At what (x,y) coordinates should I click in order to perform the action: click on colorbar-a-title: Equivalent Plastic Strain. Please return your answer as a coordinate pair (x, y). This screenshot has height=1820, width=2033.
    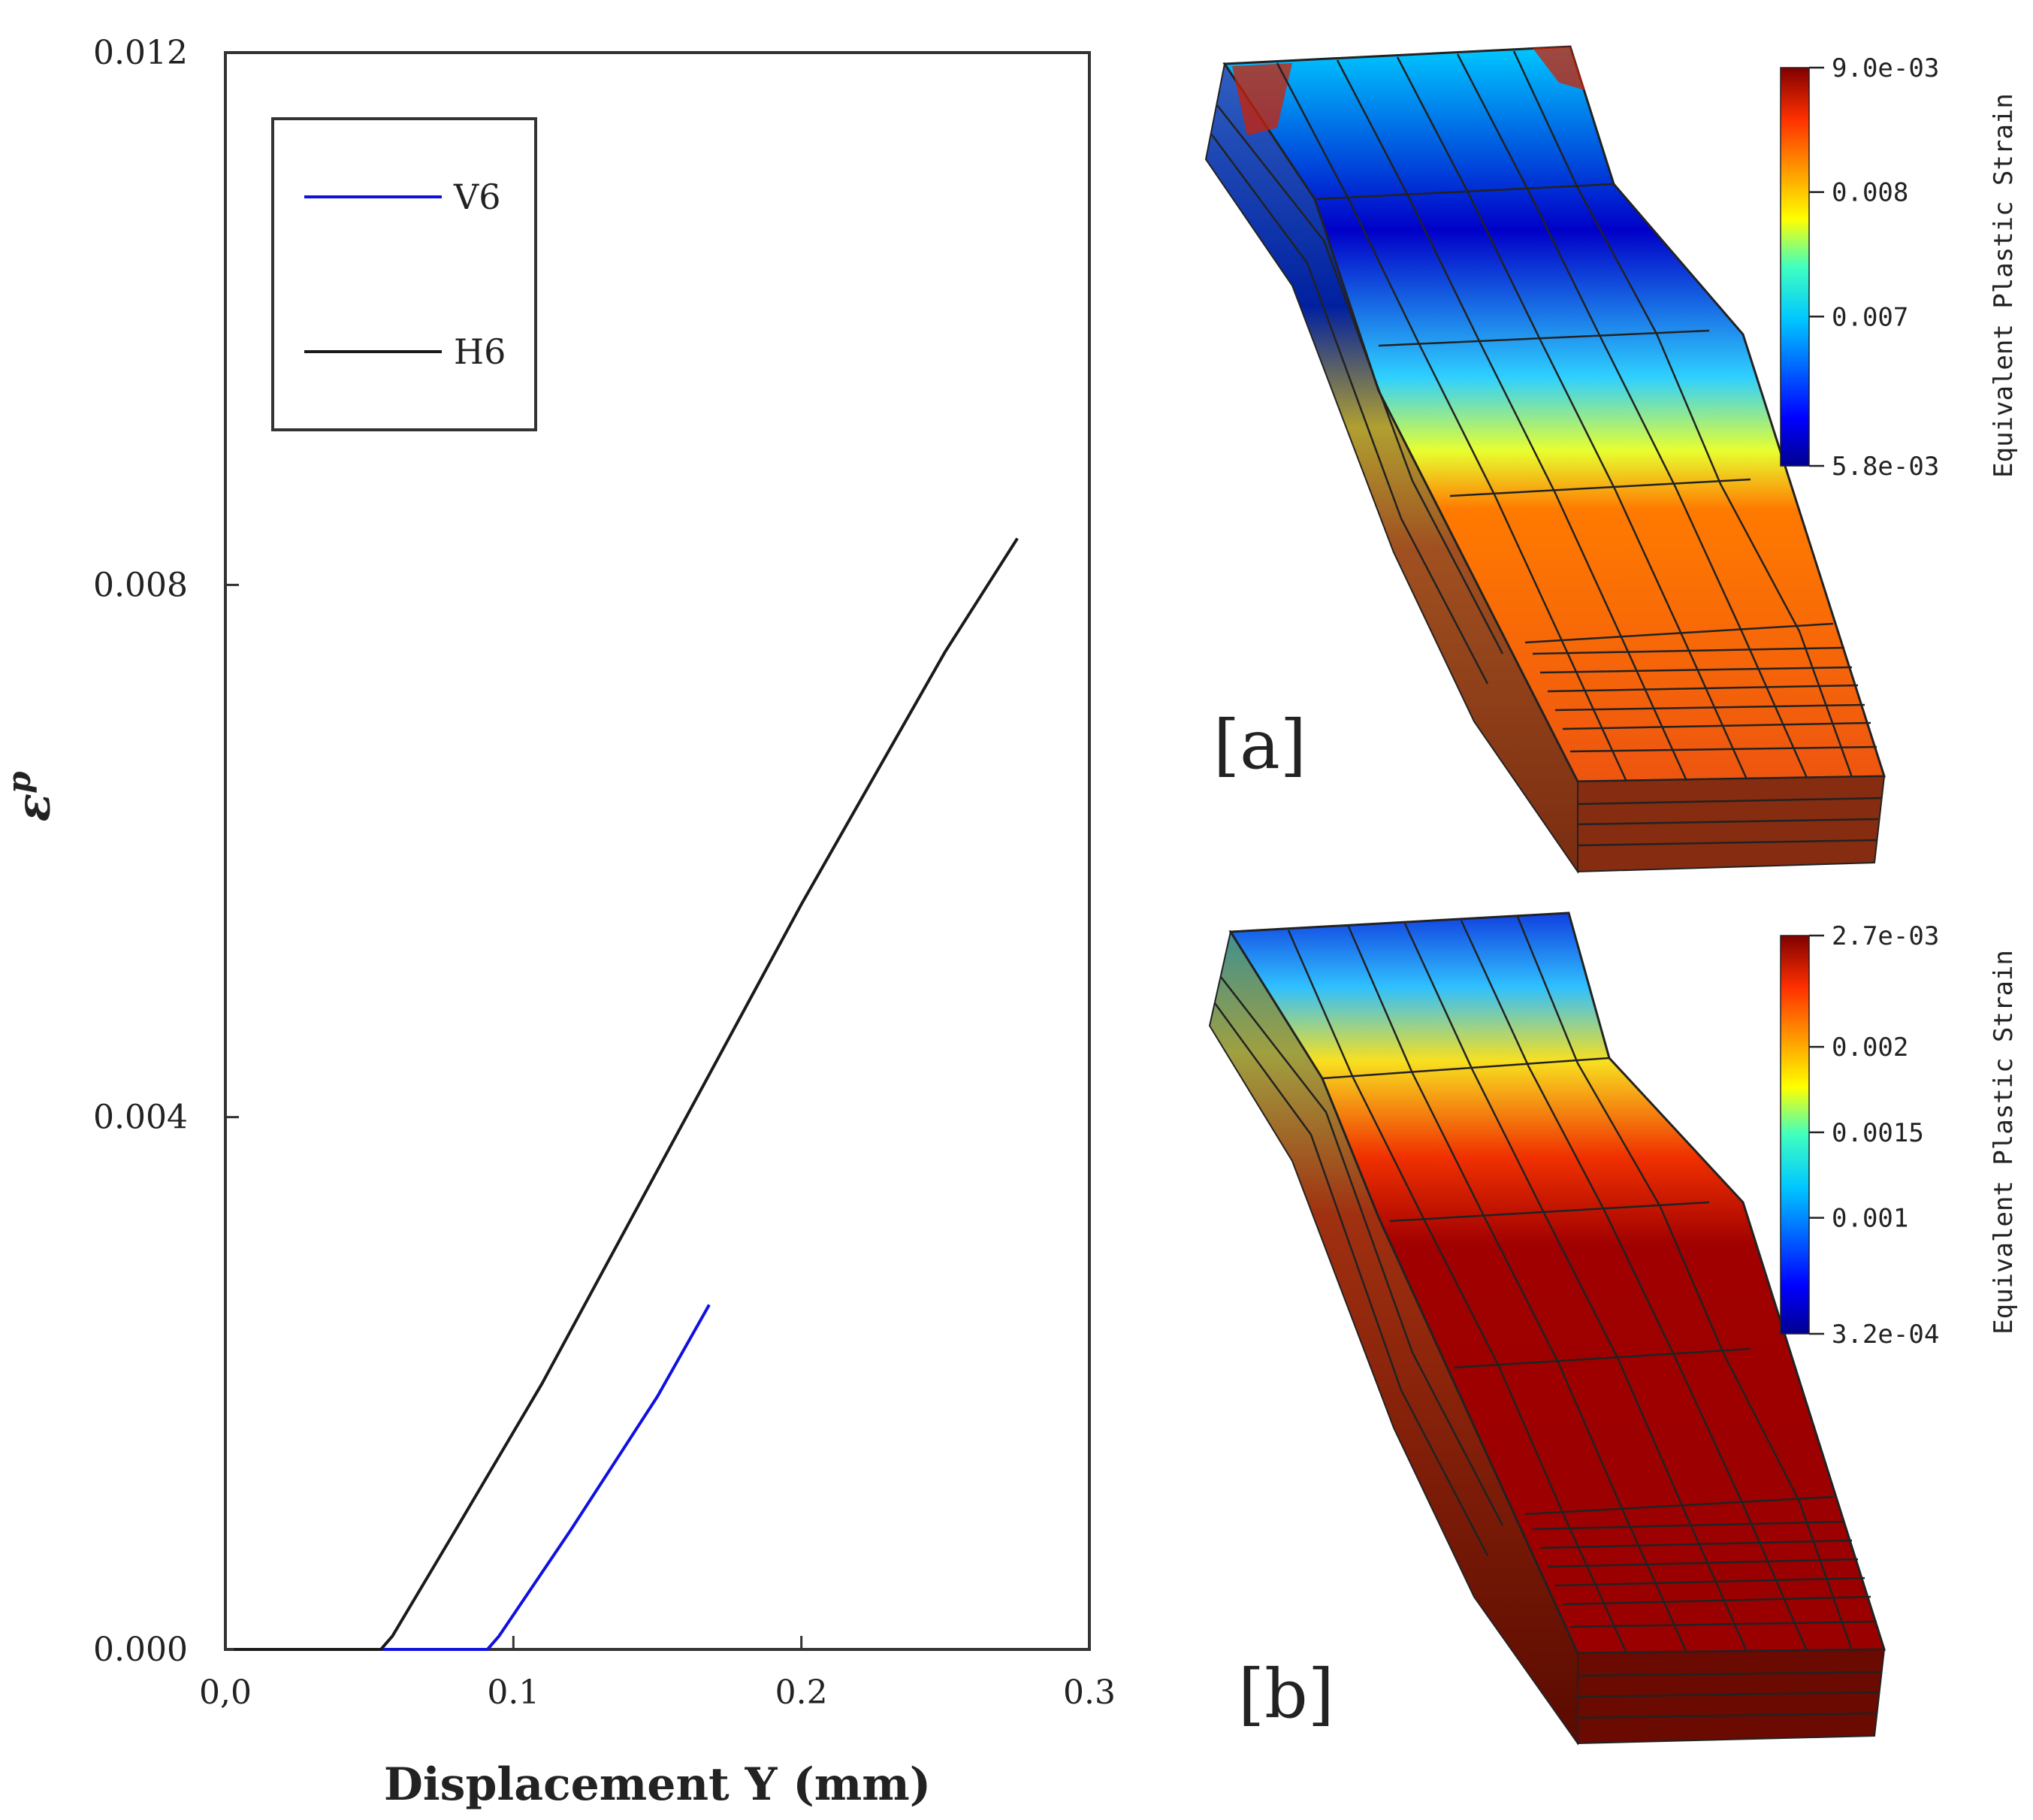
    Looking at the image, I should click on (2004, 285).